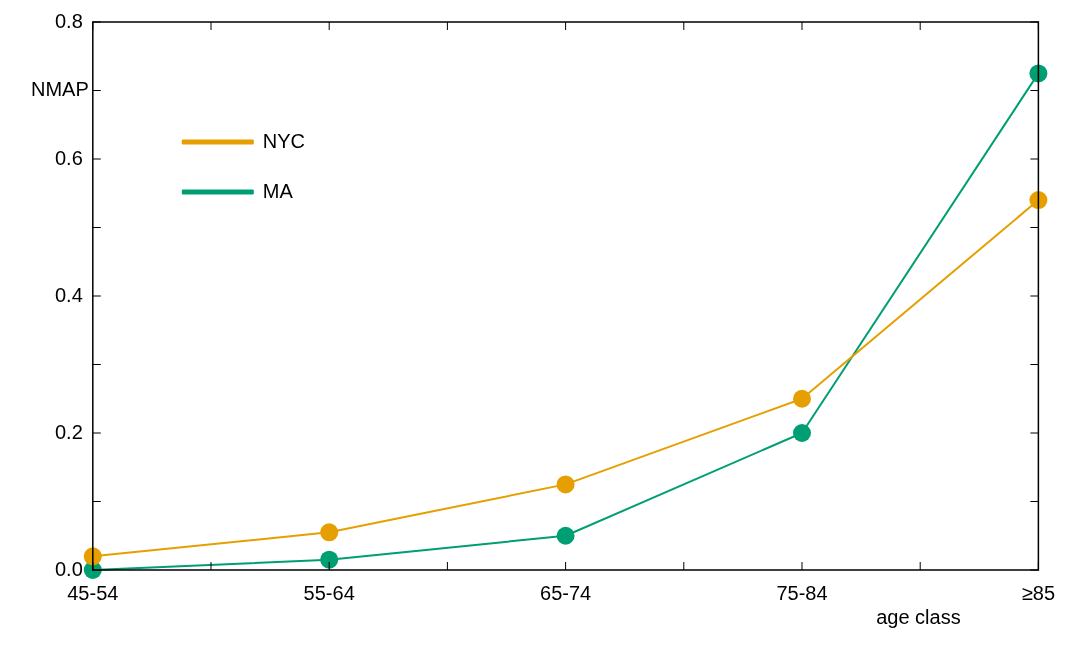 The image size is (1067, 648). I want to click on y-tick-label: 0.4, so click(68, 294).